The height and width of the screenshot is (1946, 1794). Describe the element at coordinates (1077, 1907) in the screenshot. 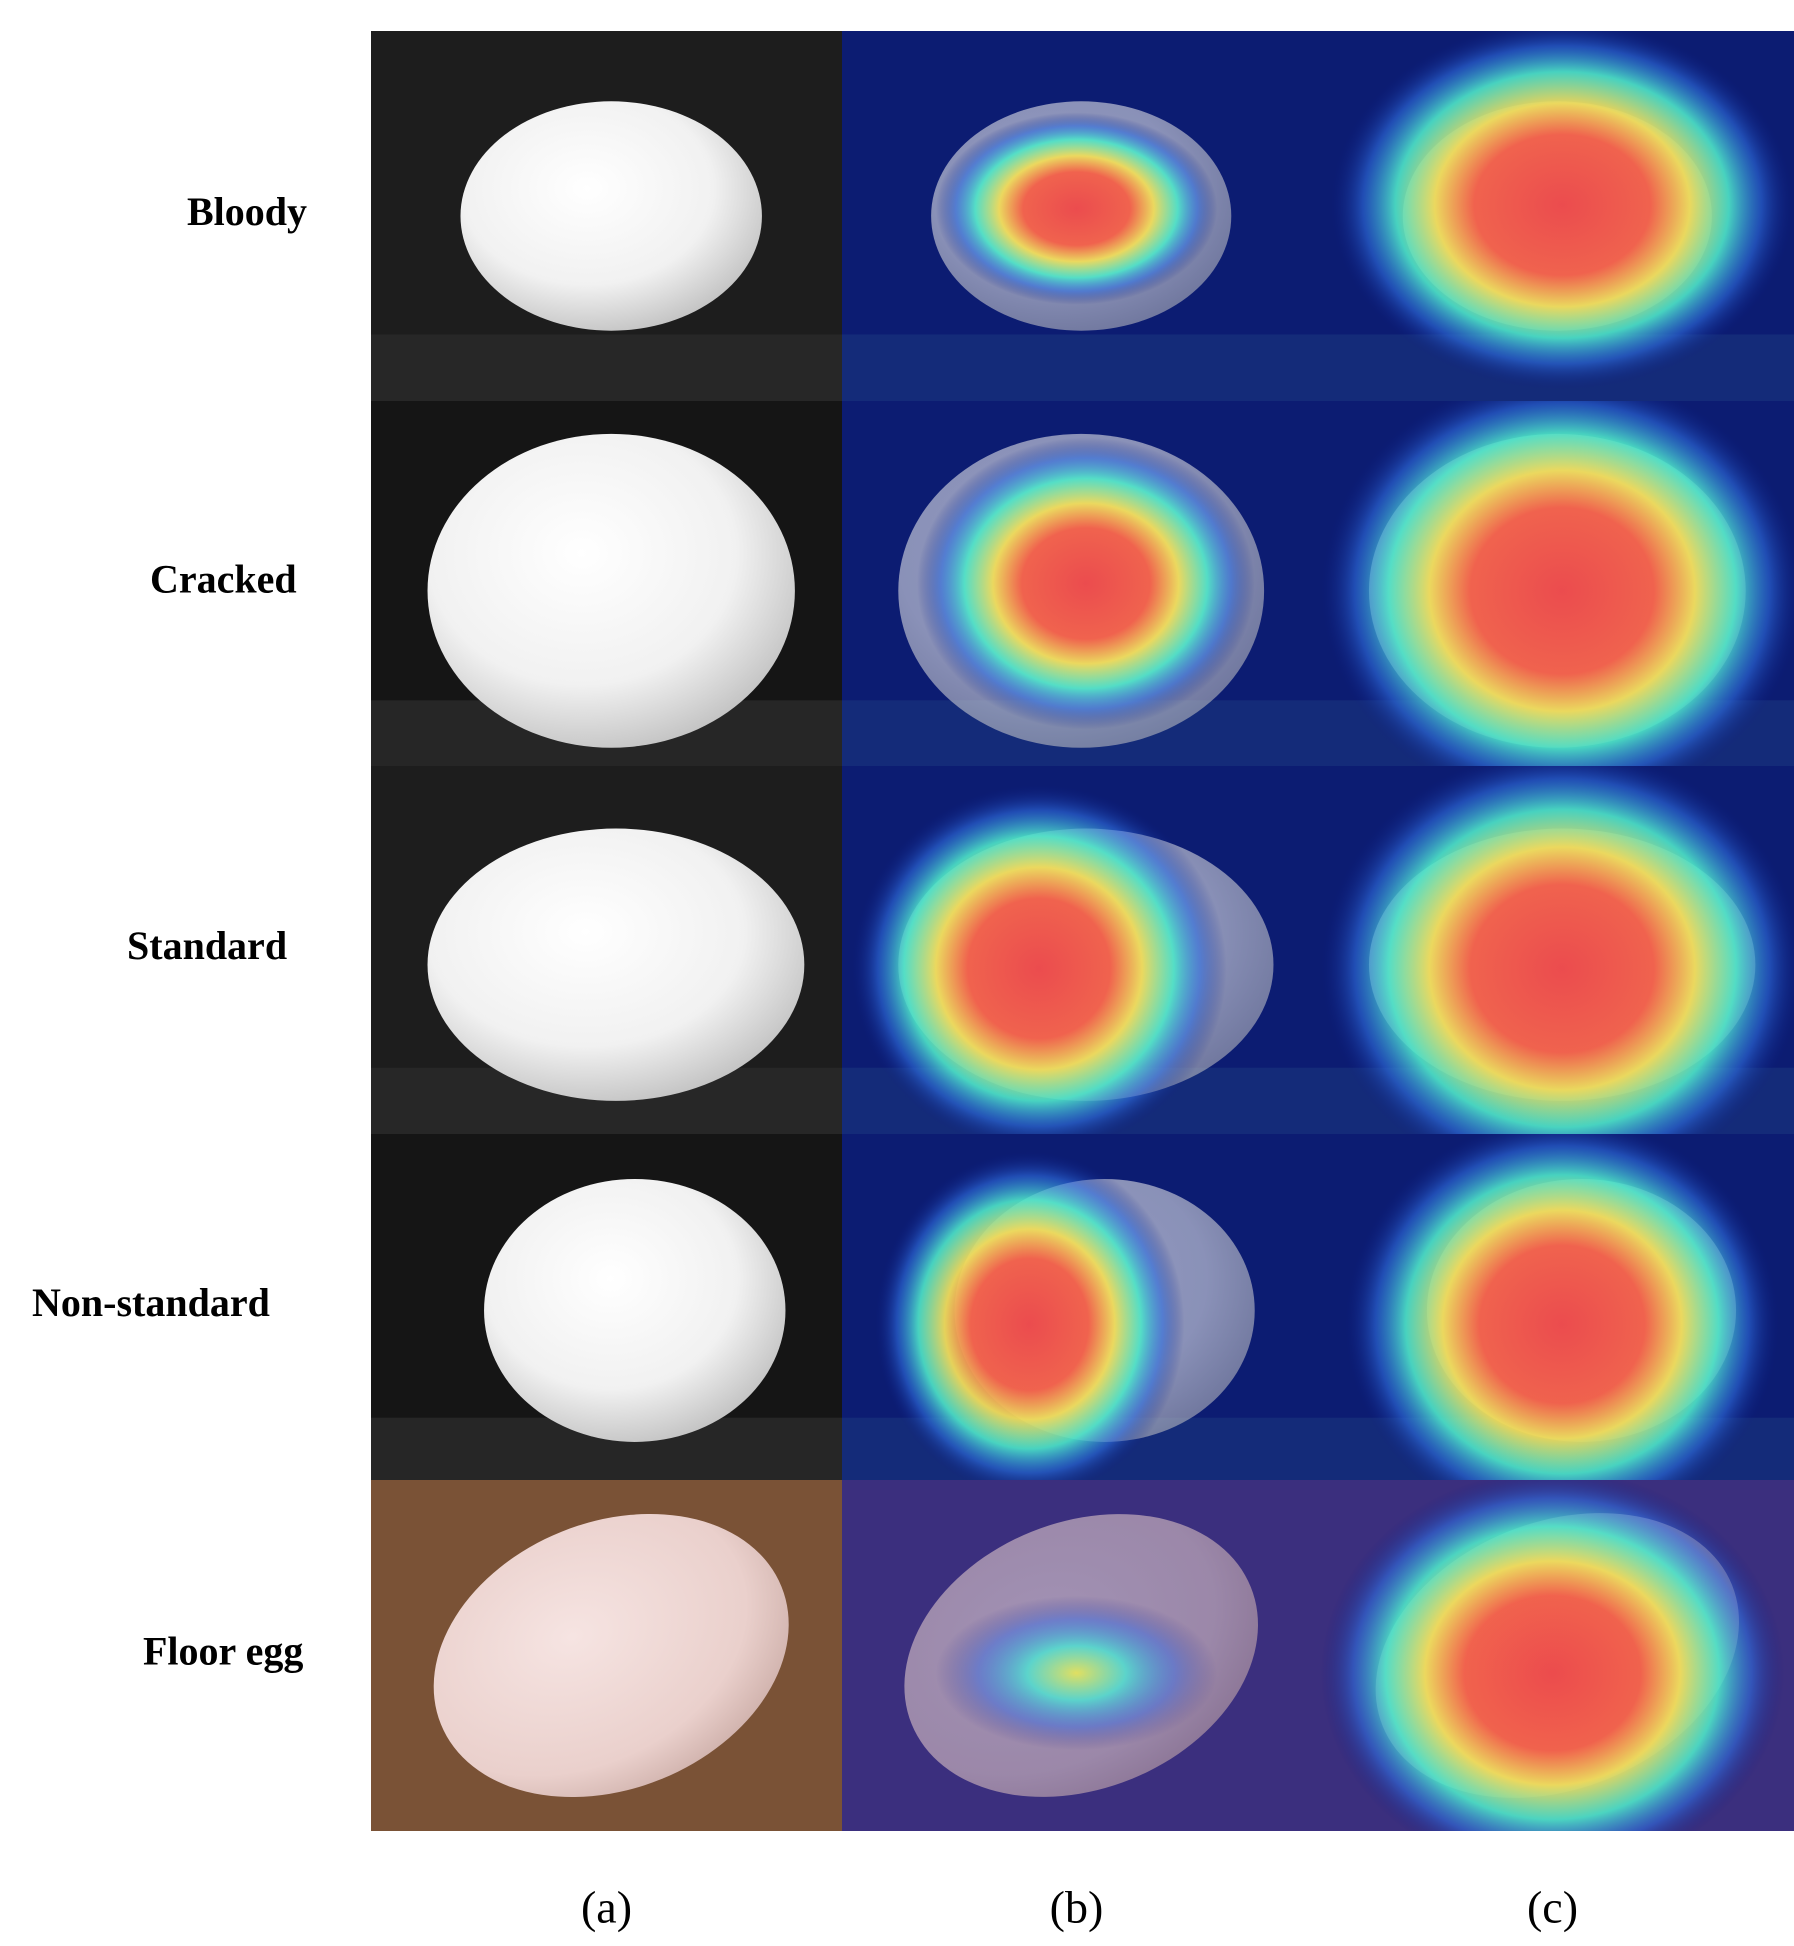

I see `column-label: (b)` at that location.